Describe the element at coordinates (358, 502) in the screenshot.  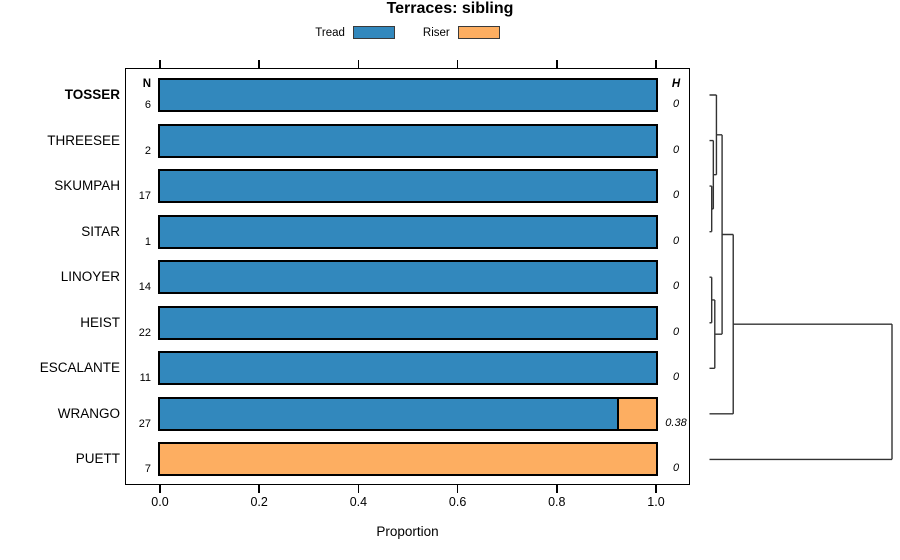
I see `axis-tick-label: 0.4` at that location.